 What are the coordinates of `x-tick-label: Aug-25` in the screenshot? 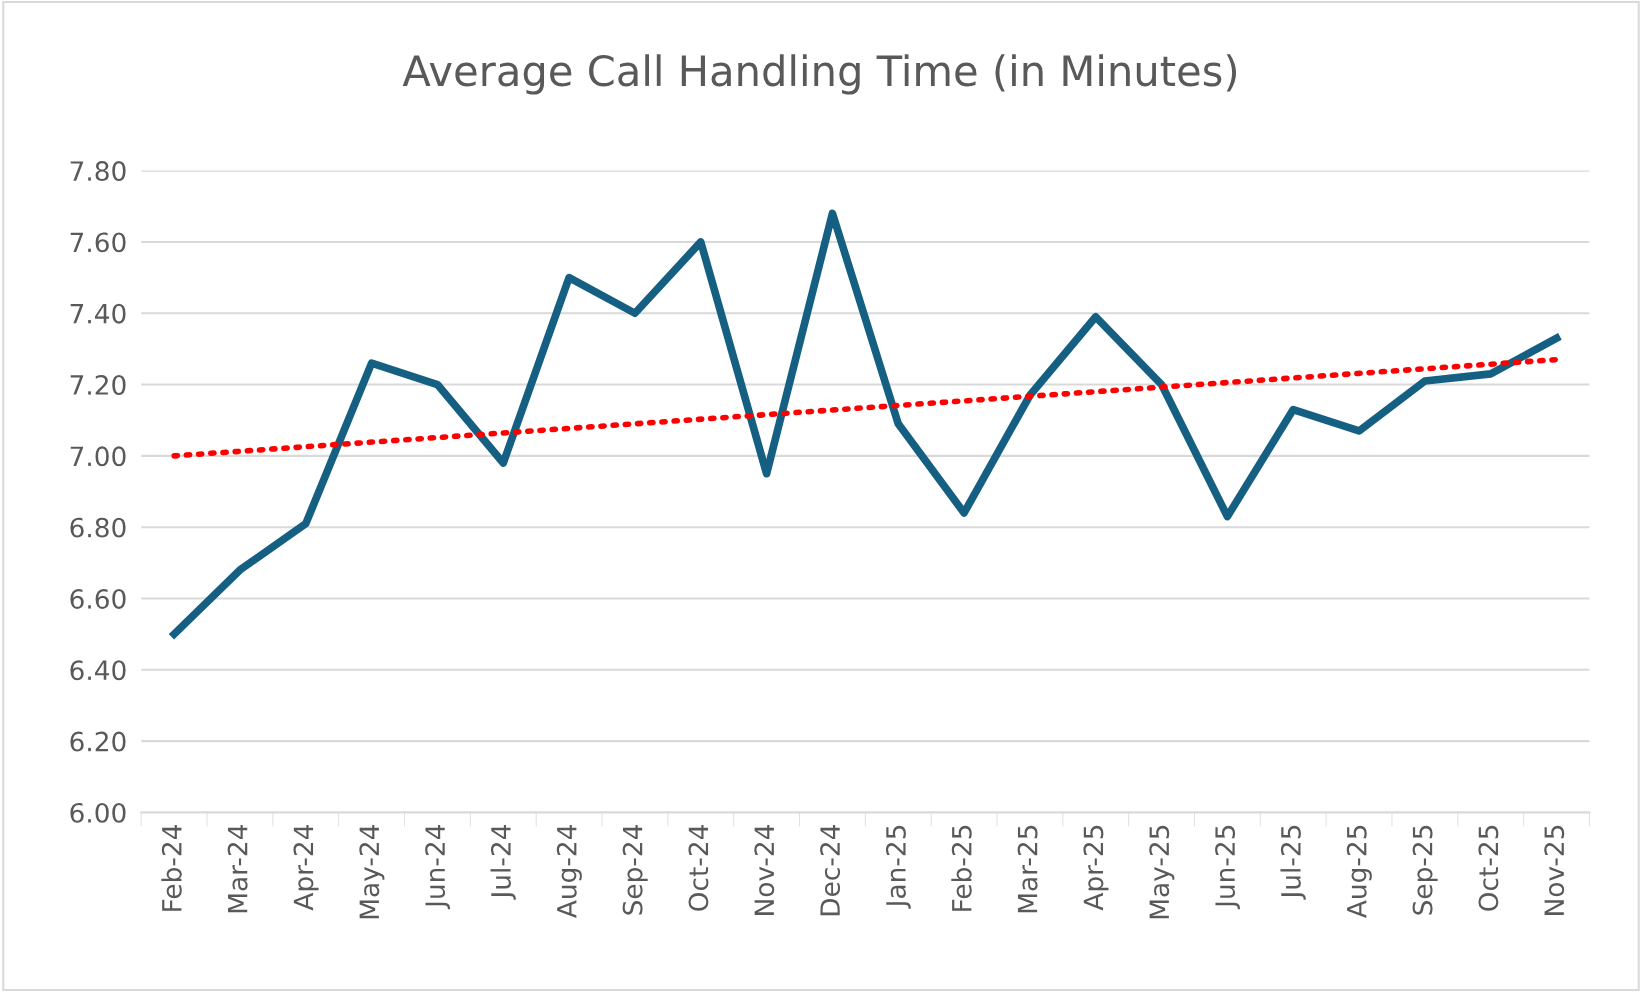 It's located at (1359, 871).